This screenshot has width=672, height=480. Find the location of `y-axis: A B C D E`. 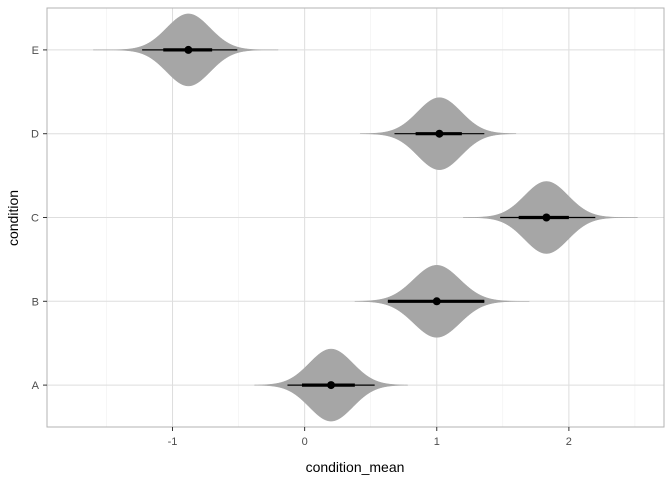

y-axis: A B C D E is located at coordinates (39, 218).